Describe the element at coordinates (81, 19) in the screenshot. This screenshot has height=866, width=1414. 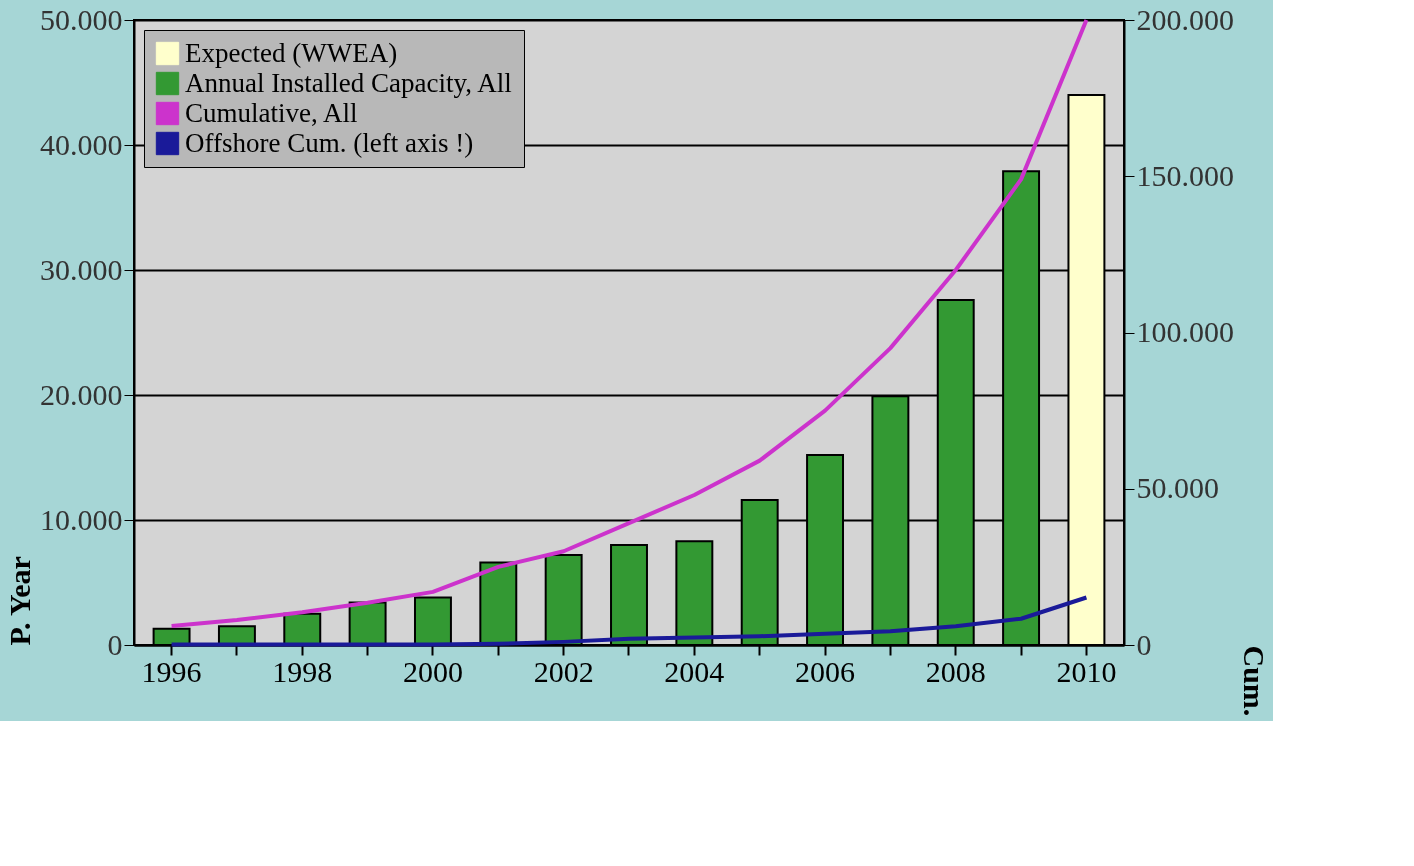
I see `y-tick-label: 50.000` at that location.